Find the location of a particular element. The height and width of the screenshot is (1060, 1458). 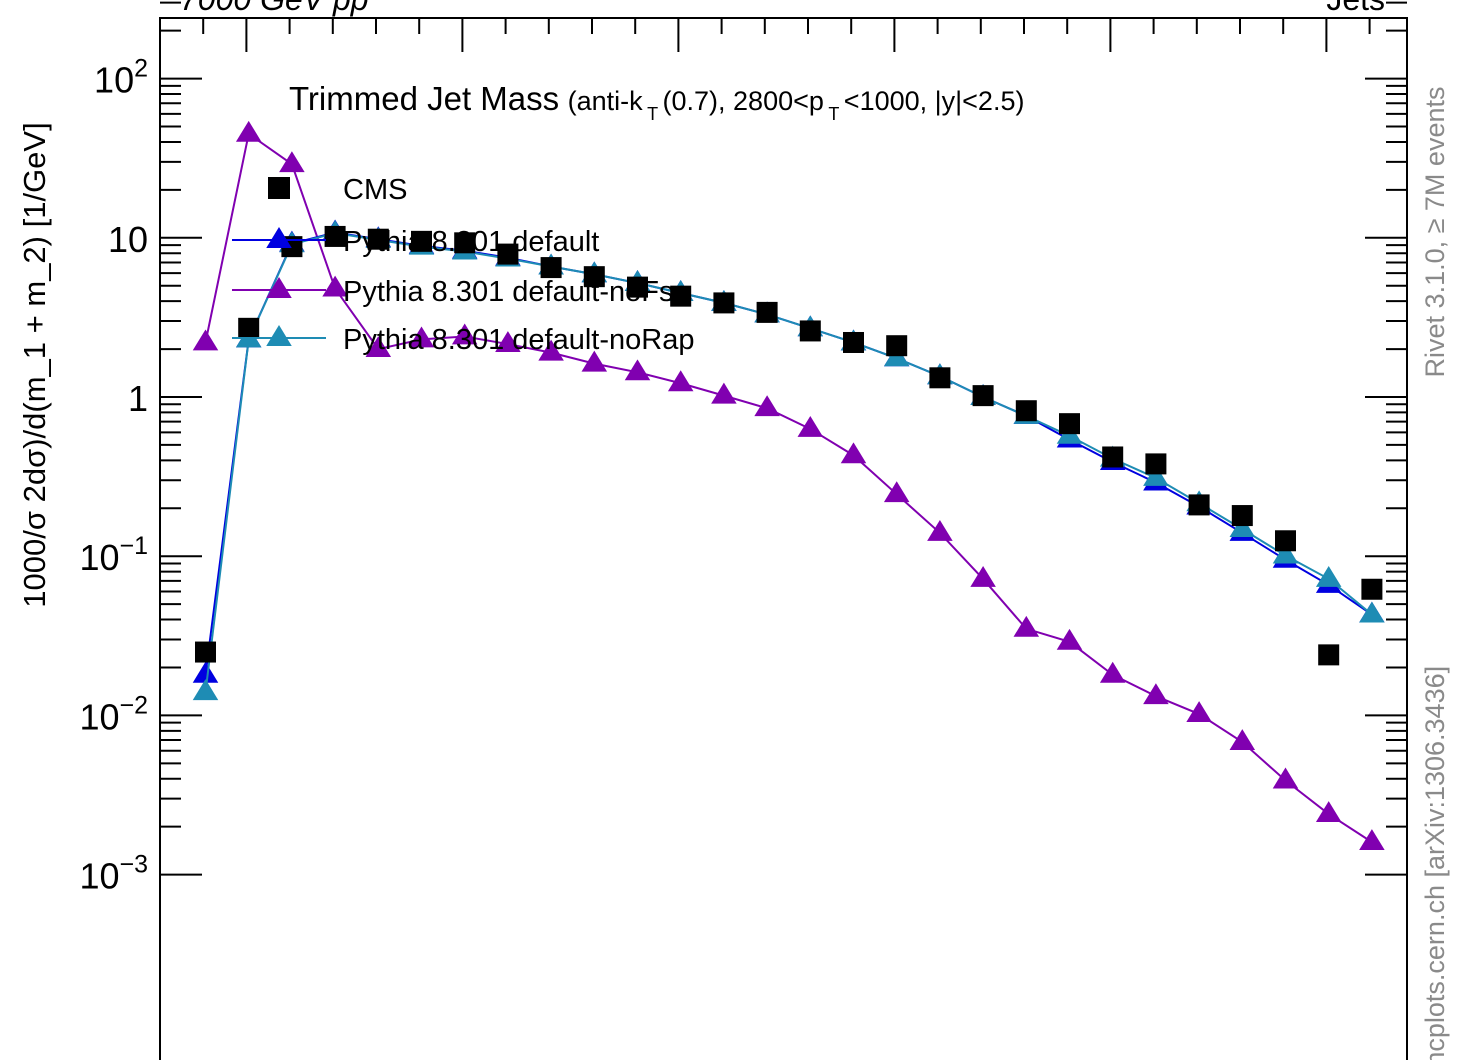

chart-title-main: Trimmed Jet Mass is located at coordinates (424, 98).